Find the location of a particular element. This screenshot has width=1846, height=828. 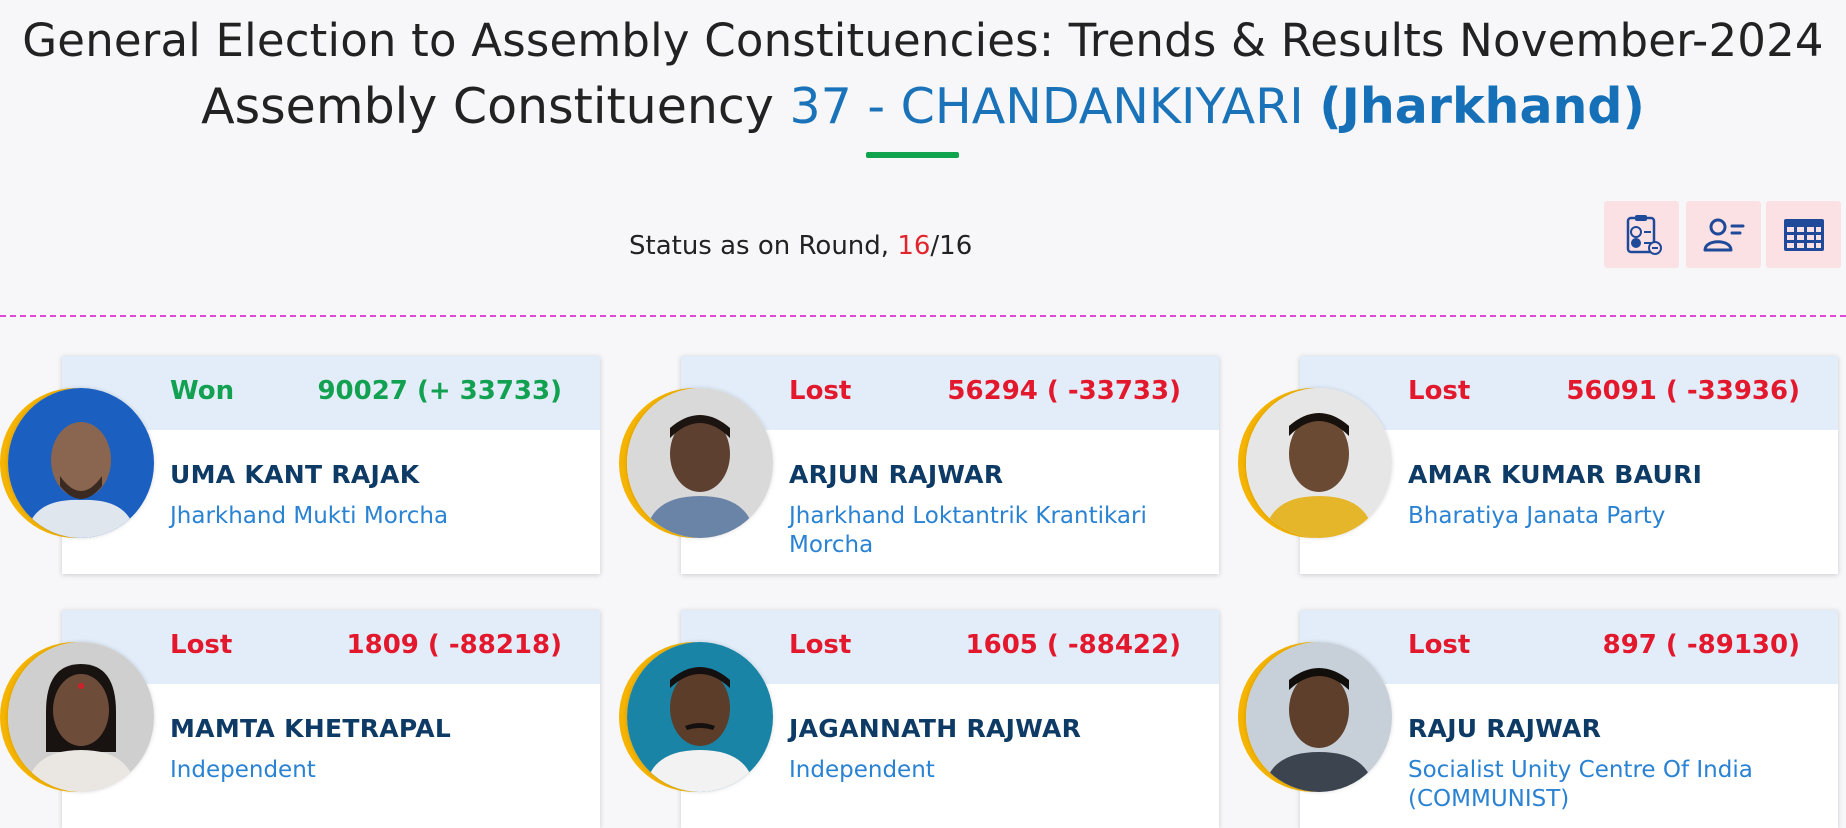

vote-count: 1809 ( -88218) is located at coordinates (454, 645).